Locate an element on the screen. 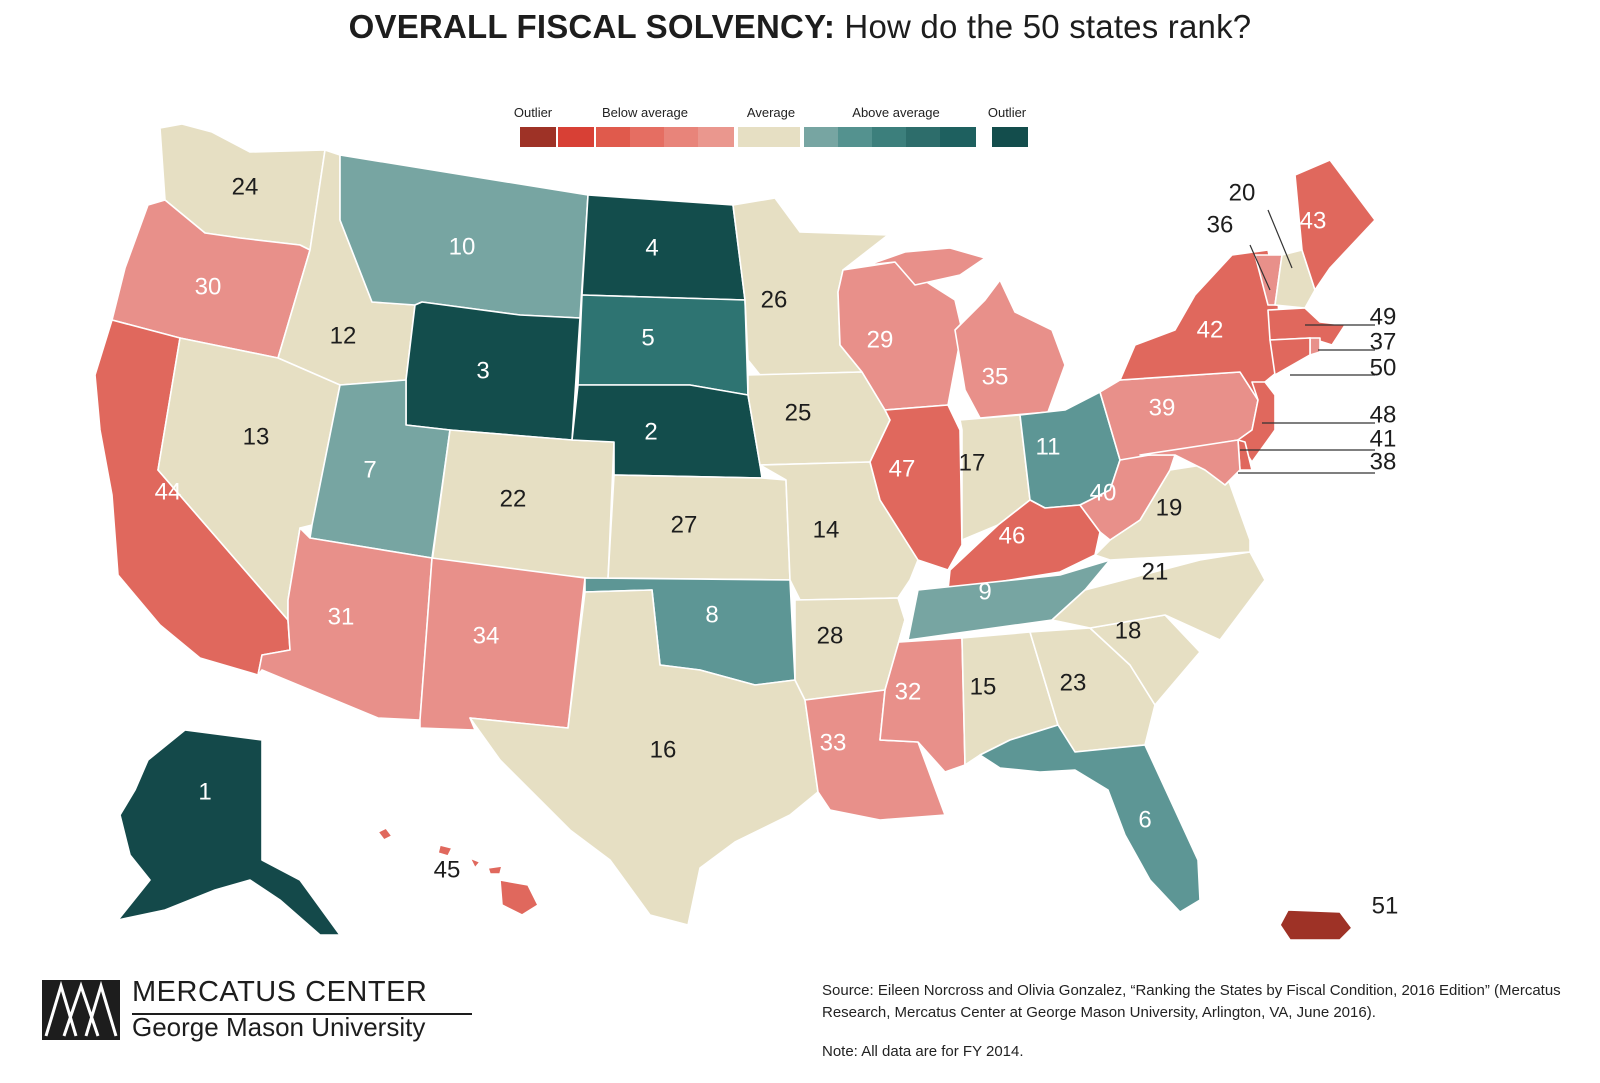  title-bold: OVERALL FISCAL SOLVENCY: is located at coordinates (592, 26).